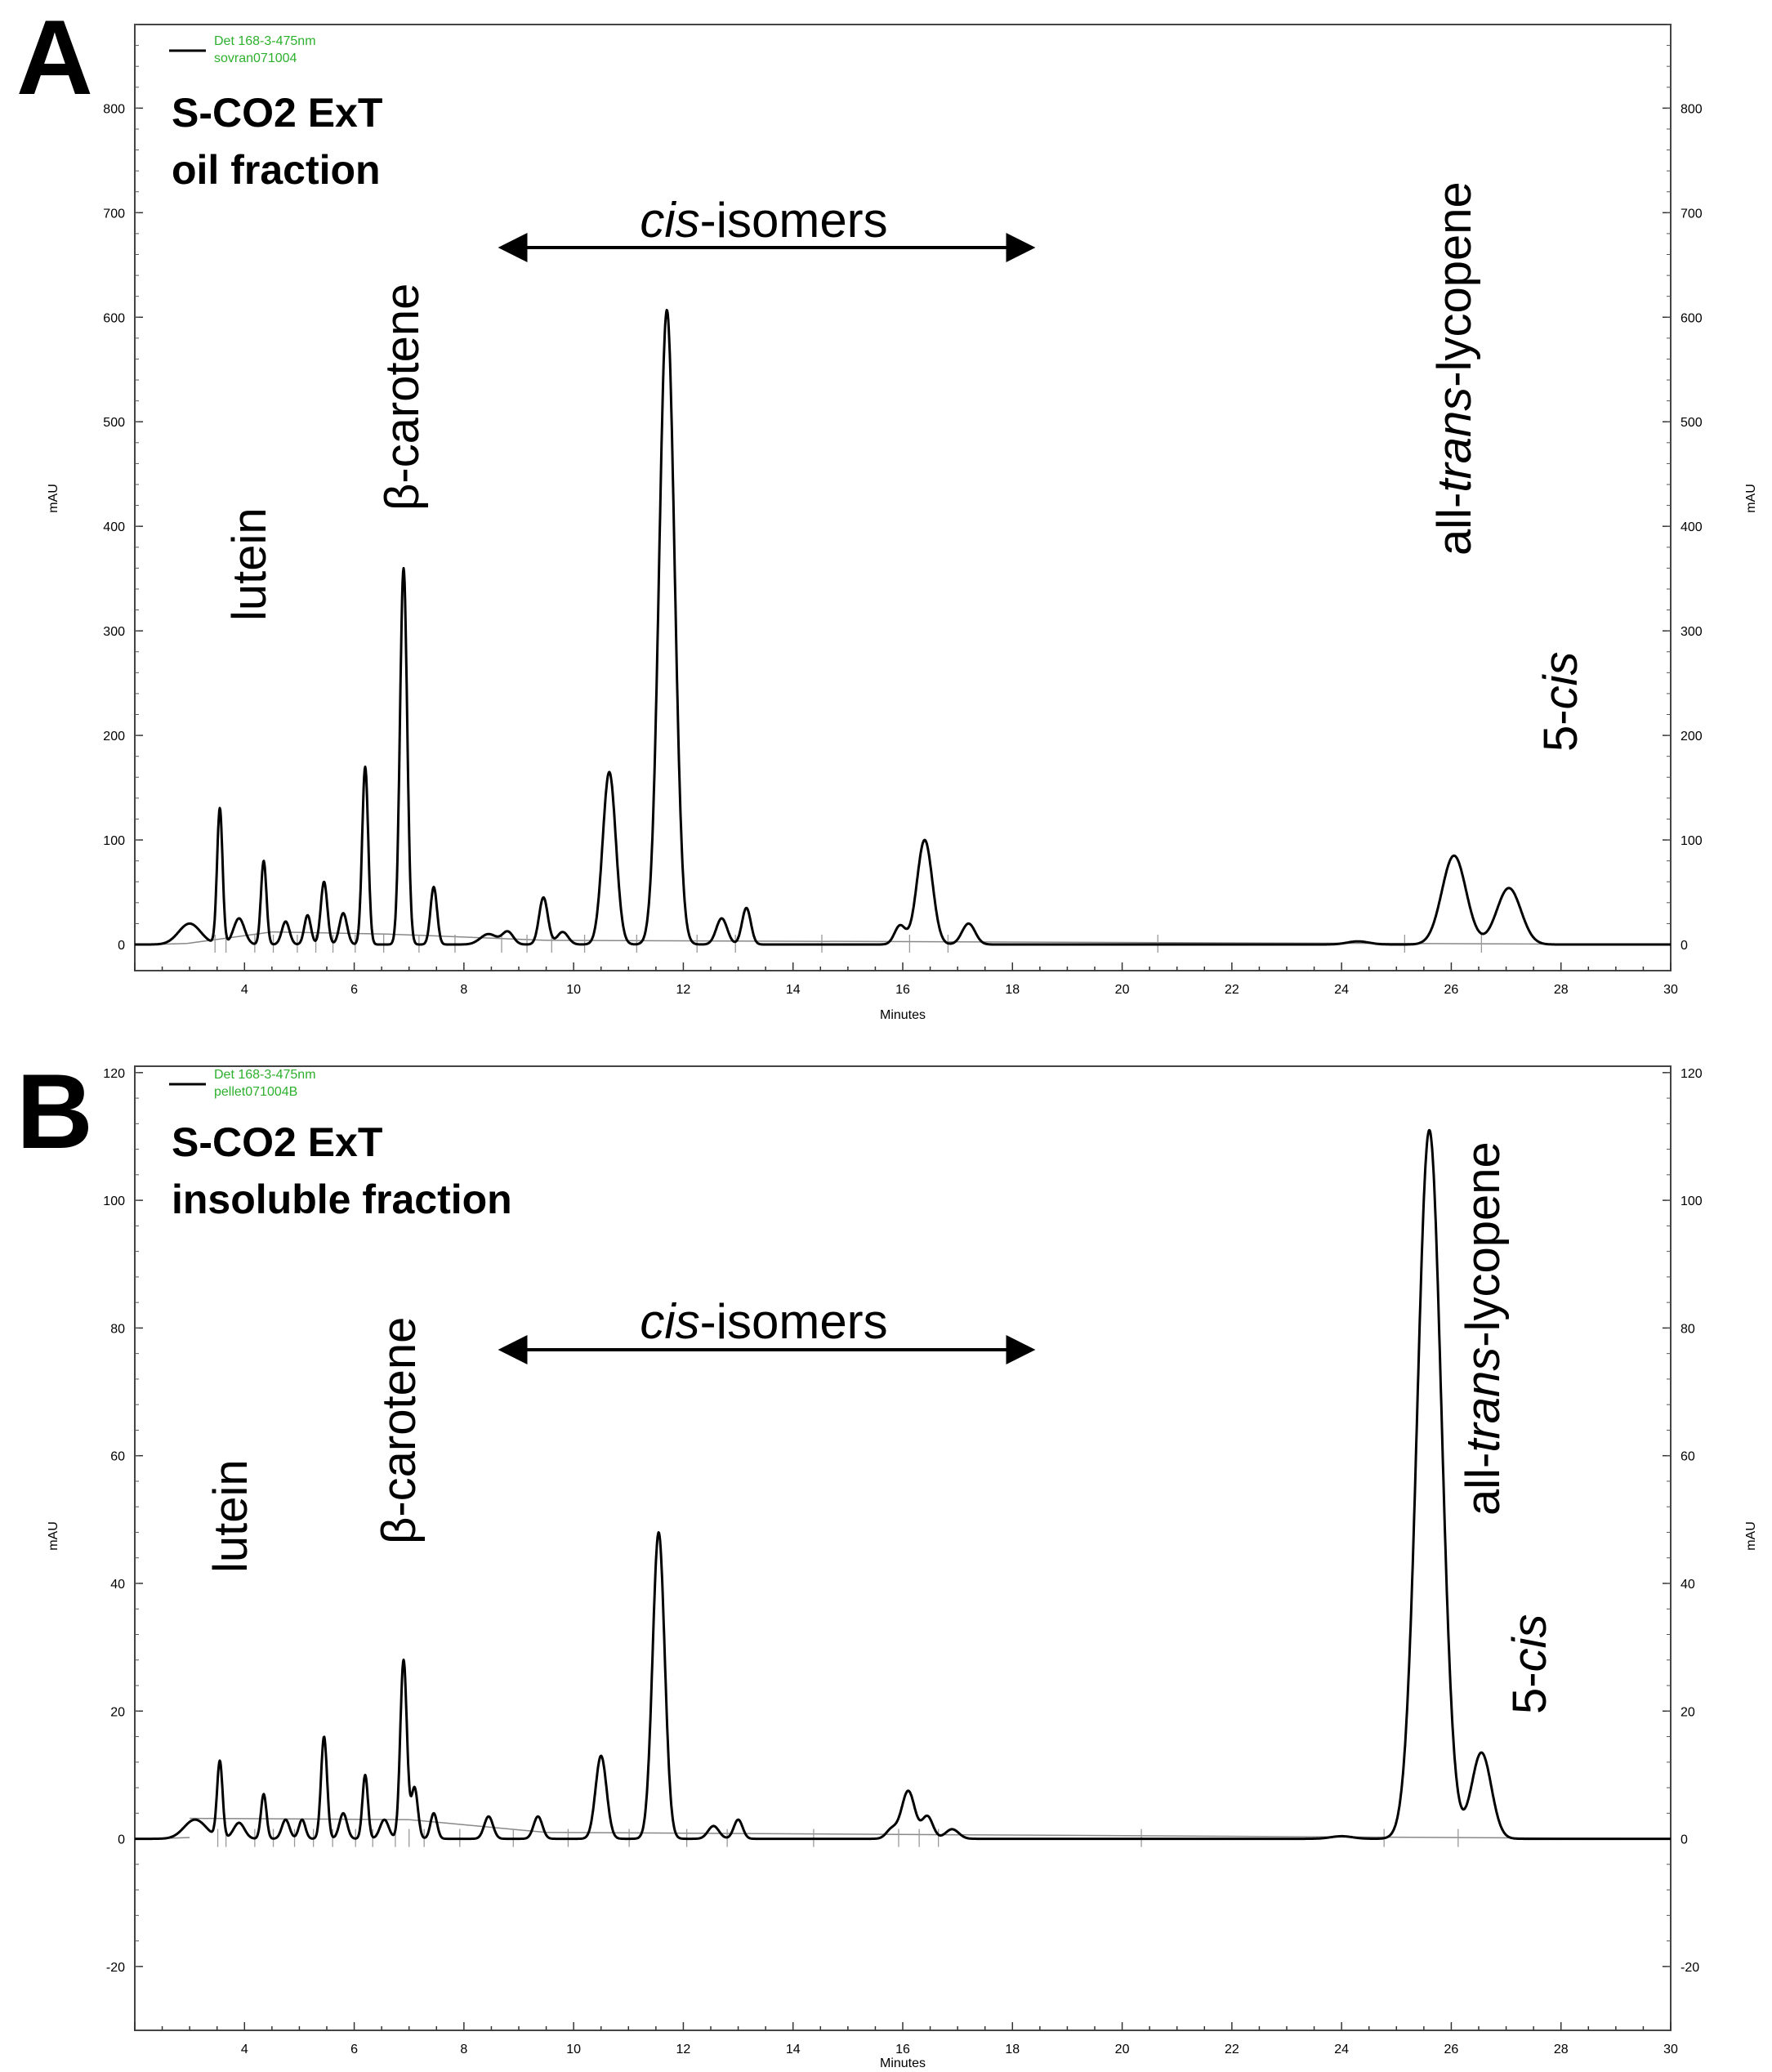 The width and height of the screenshot is (1772, 2072). Describe the element at coordinates (1560, 702) in the screenshot. I see `peak-label-5-cis-a: 5-cis` at that location.